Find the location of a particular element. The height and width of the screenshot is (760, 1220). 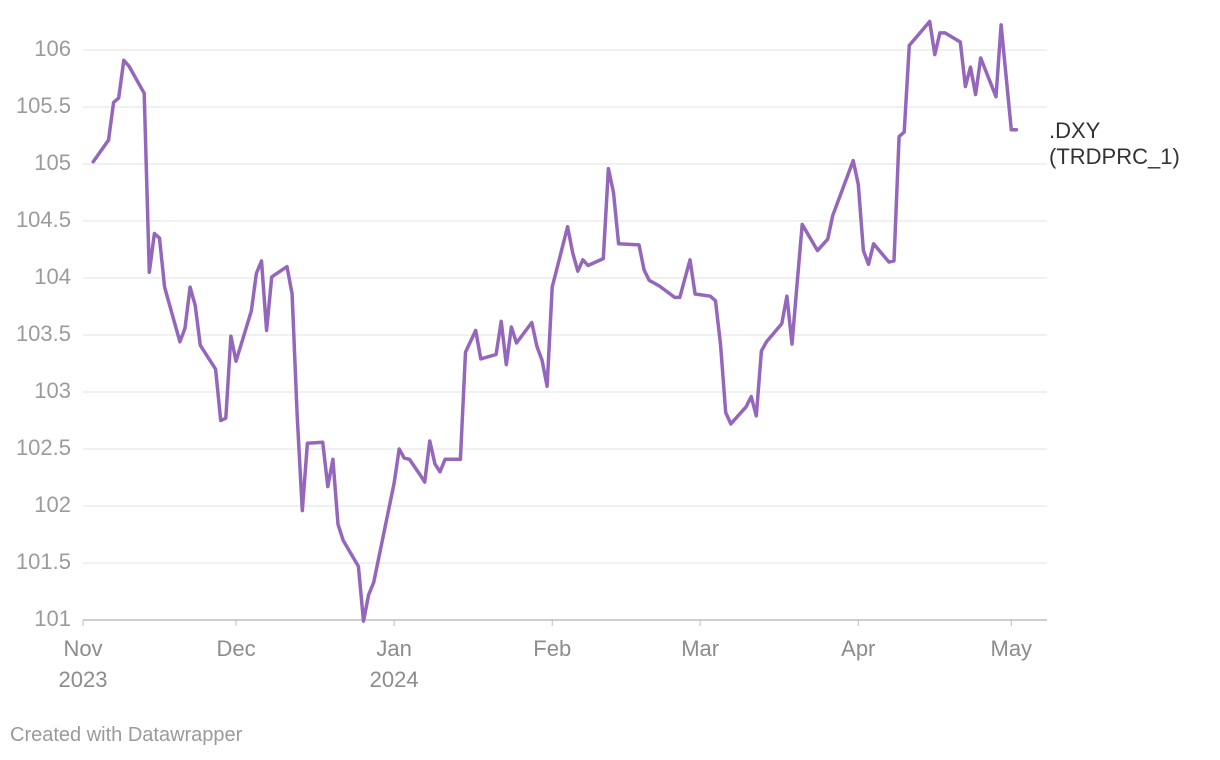

x-tick-label-mar: Mar is located at coordinates (700, 648).